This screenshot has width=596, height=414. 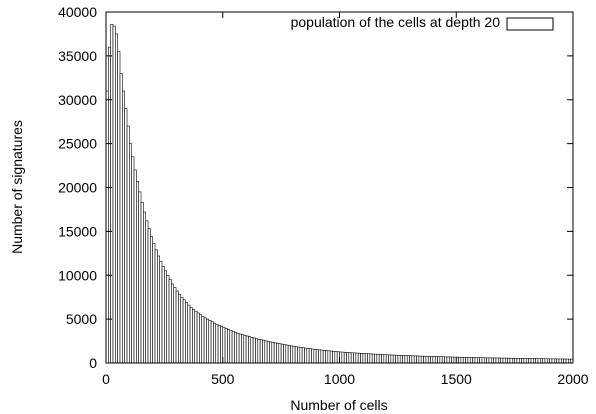 I want to click on legend: population of the cells at depth 20, so click(x=422, y=22).